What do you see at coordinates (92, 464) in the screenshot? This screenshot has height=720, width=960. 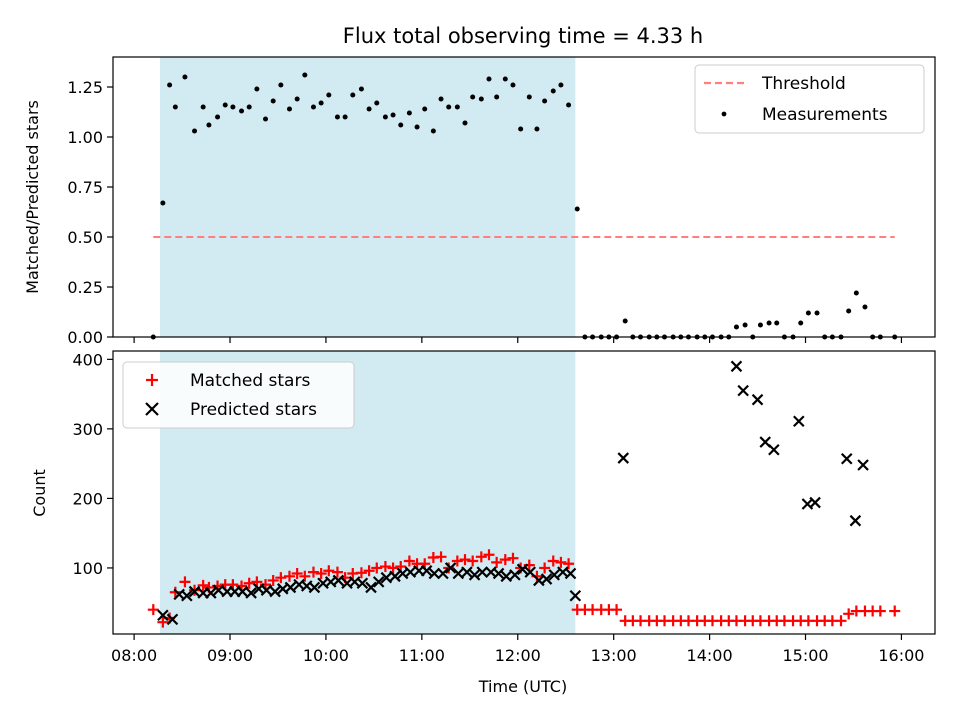 I see `count-y-axis: 100 200 300 400` at bounding box center [92, 464].